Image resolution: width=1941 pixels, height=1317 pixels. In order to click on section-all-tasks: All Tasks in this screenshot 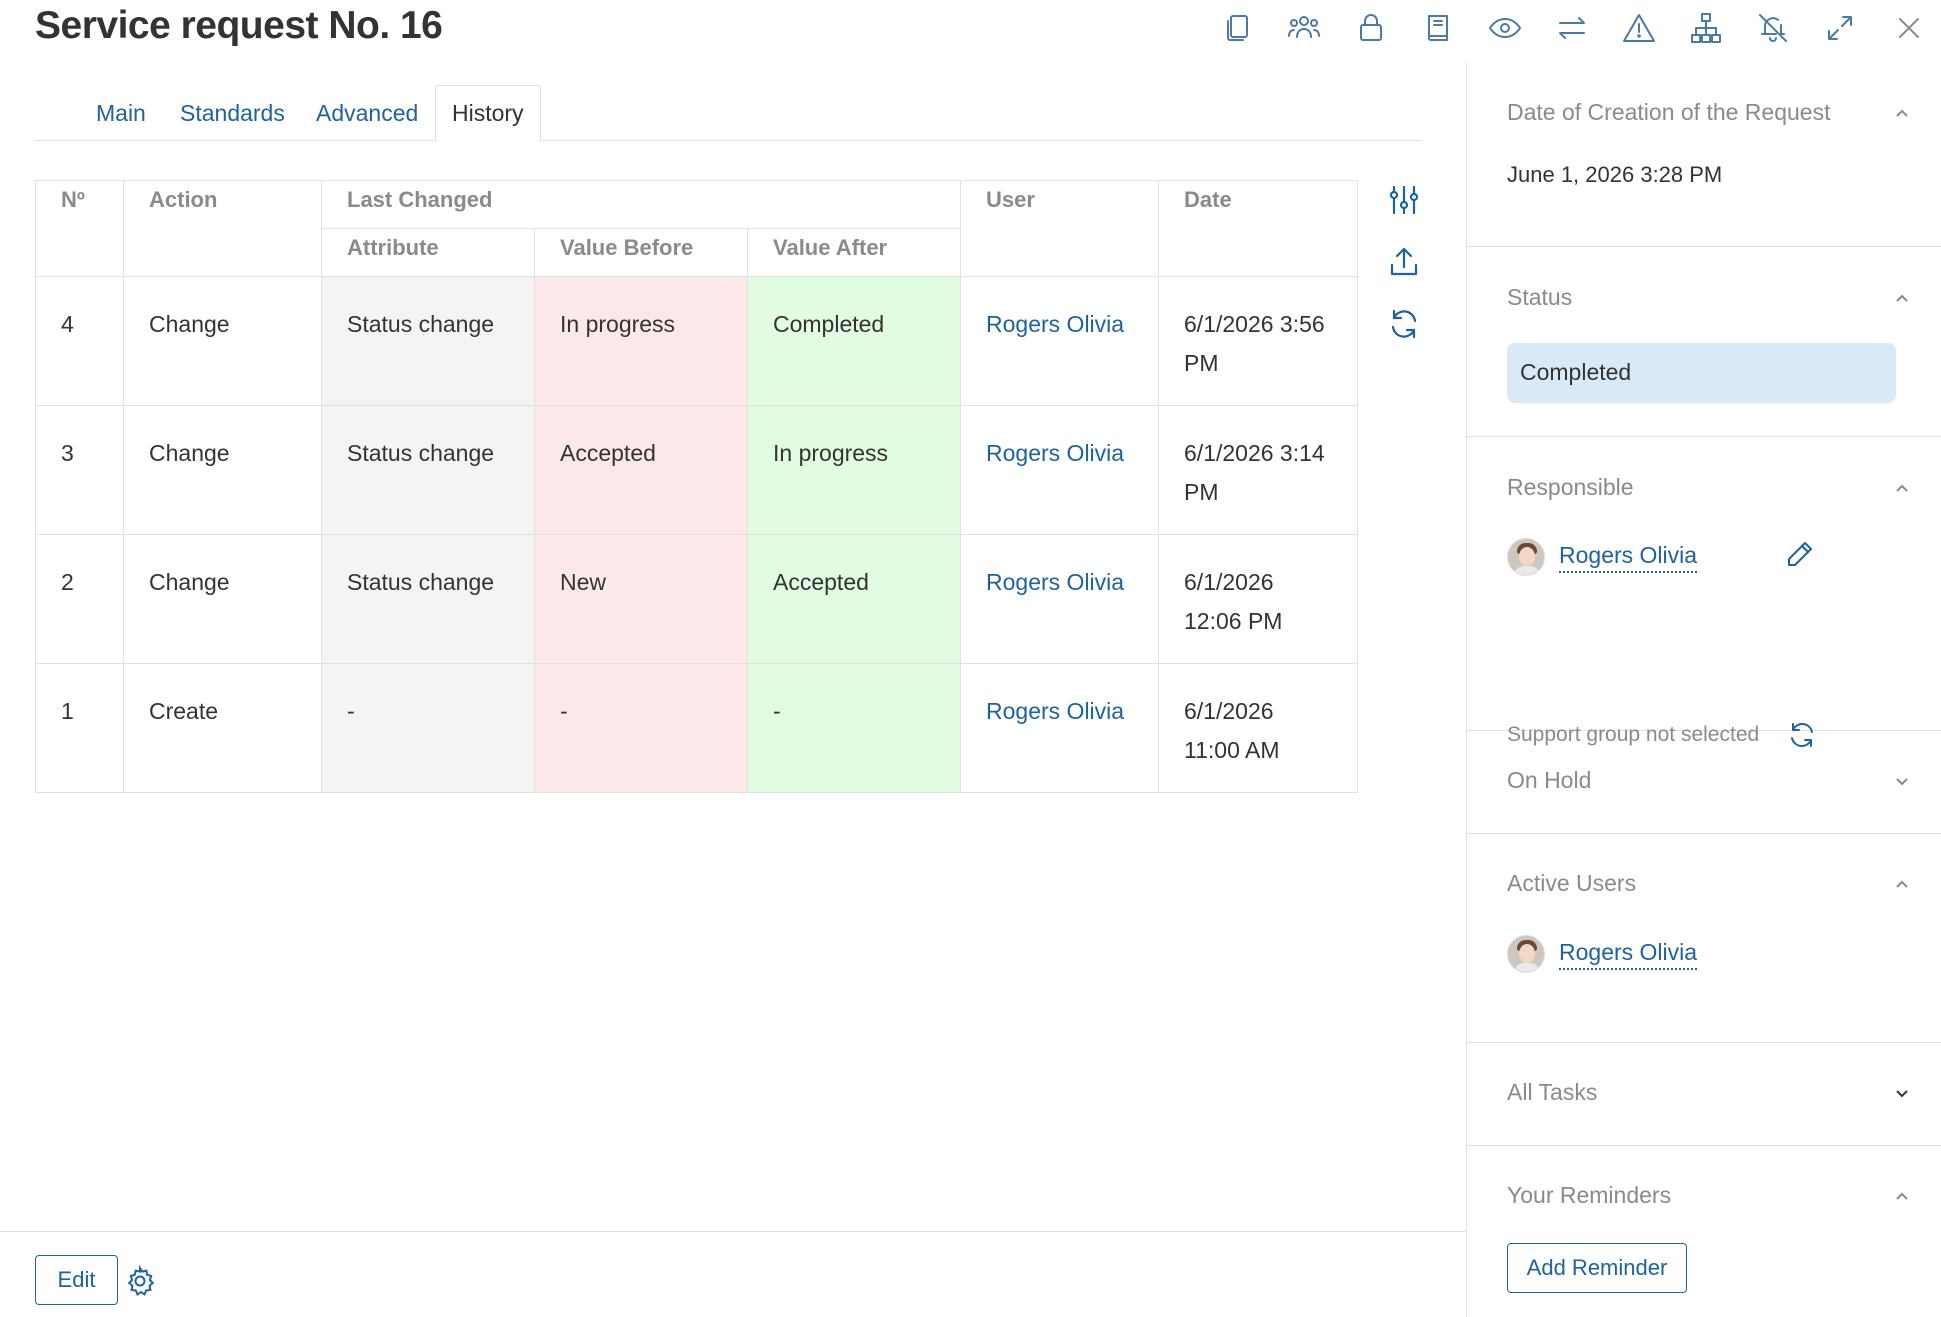, I will do `click(1704, 1094)`.